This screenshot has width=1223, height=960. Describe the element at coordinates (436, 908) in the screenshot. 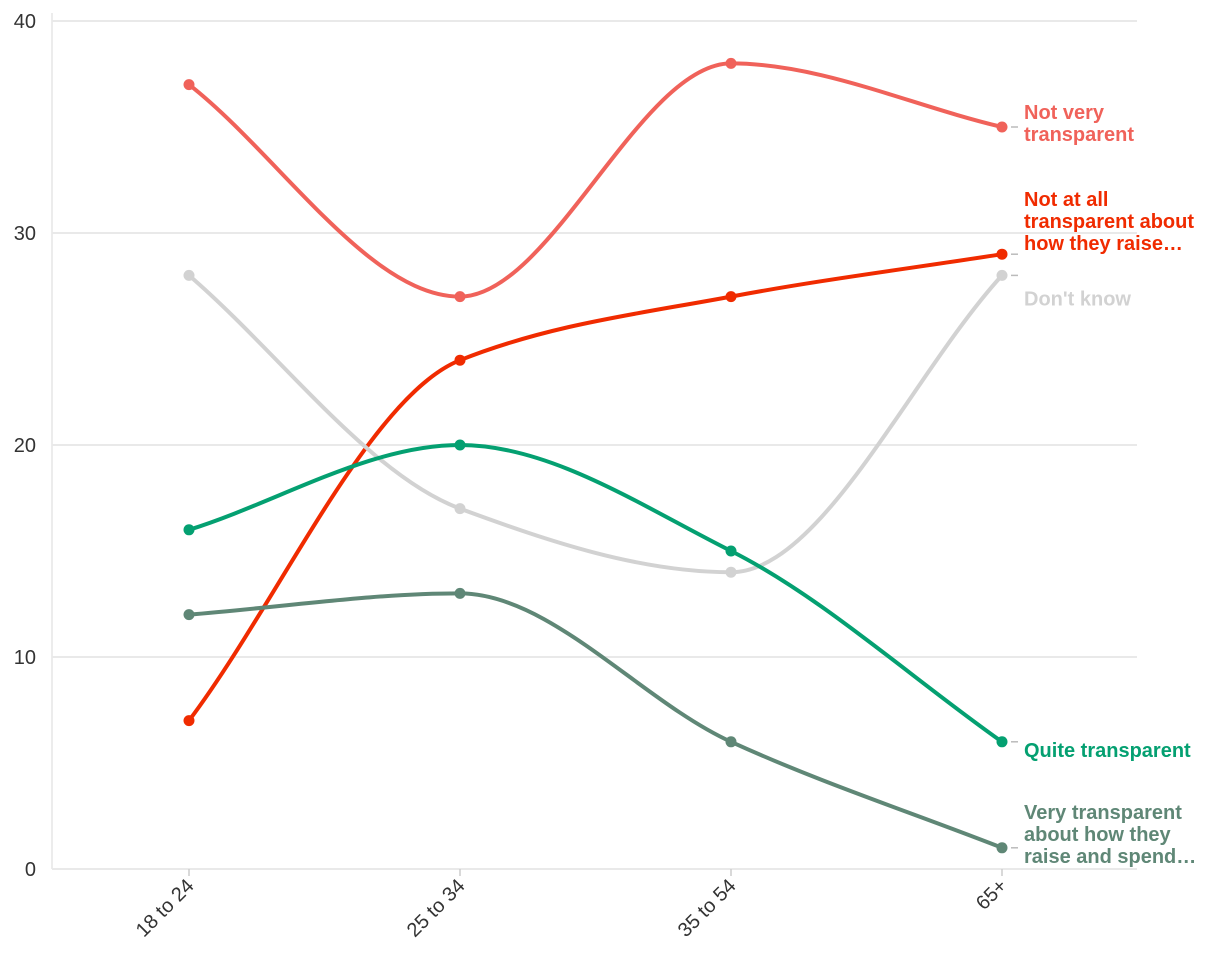

I see `x-tick-label: 25 to 34` at that location.